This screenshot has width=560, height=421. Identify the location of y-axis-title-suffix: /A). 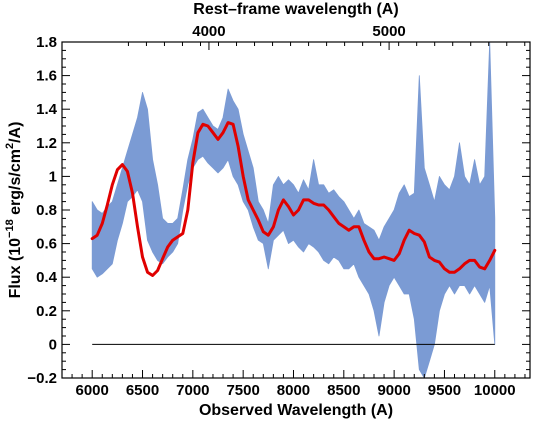
(15, 132).